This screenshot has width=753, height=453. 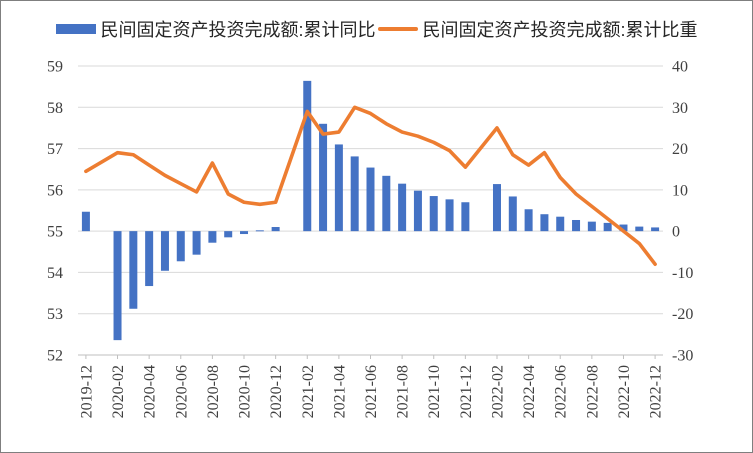 I want to click on y-right-tick-label: 10, so click(x=680, y=190).